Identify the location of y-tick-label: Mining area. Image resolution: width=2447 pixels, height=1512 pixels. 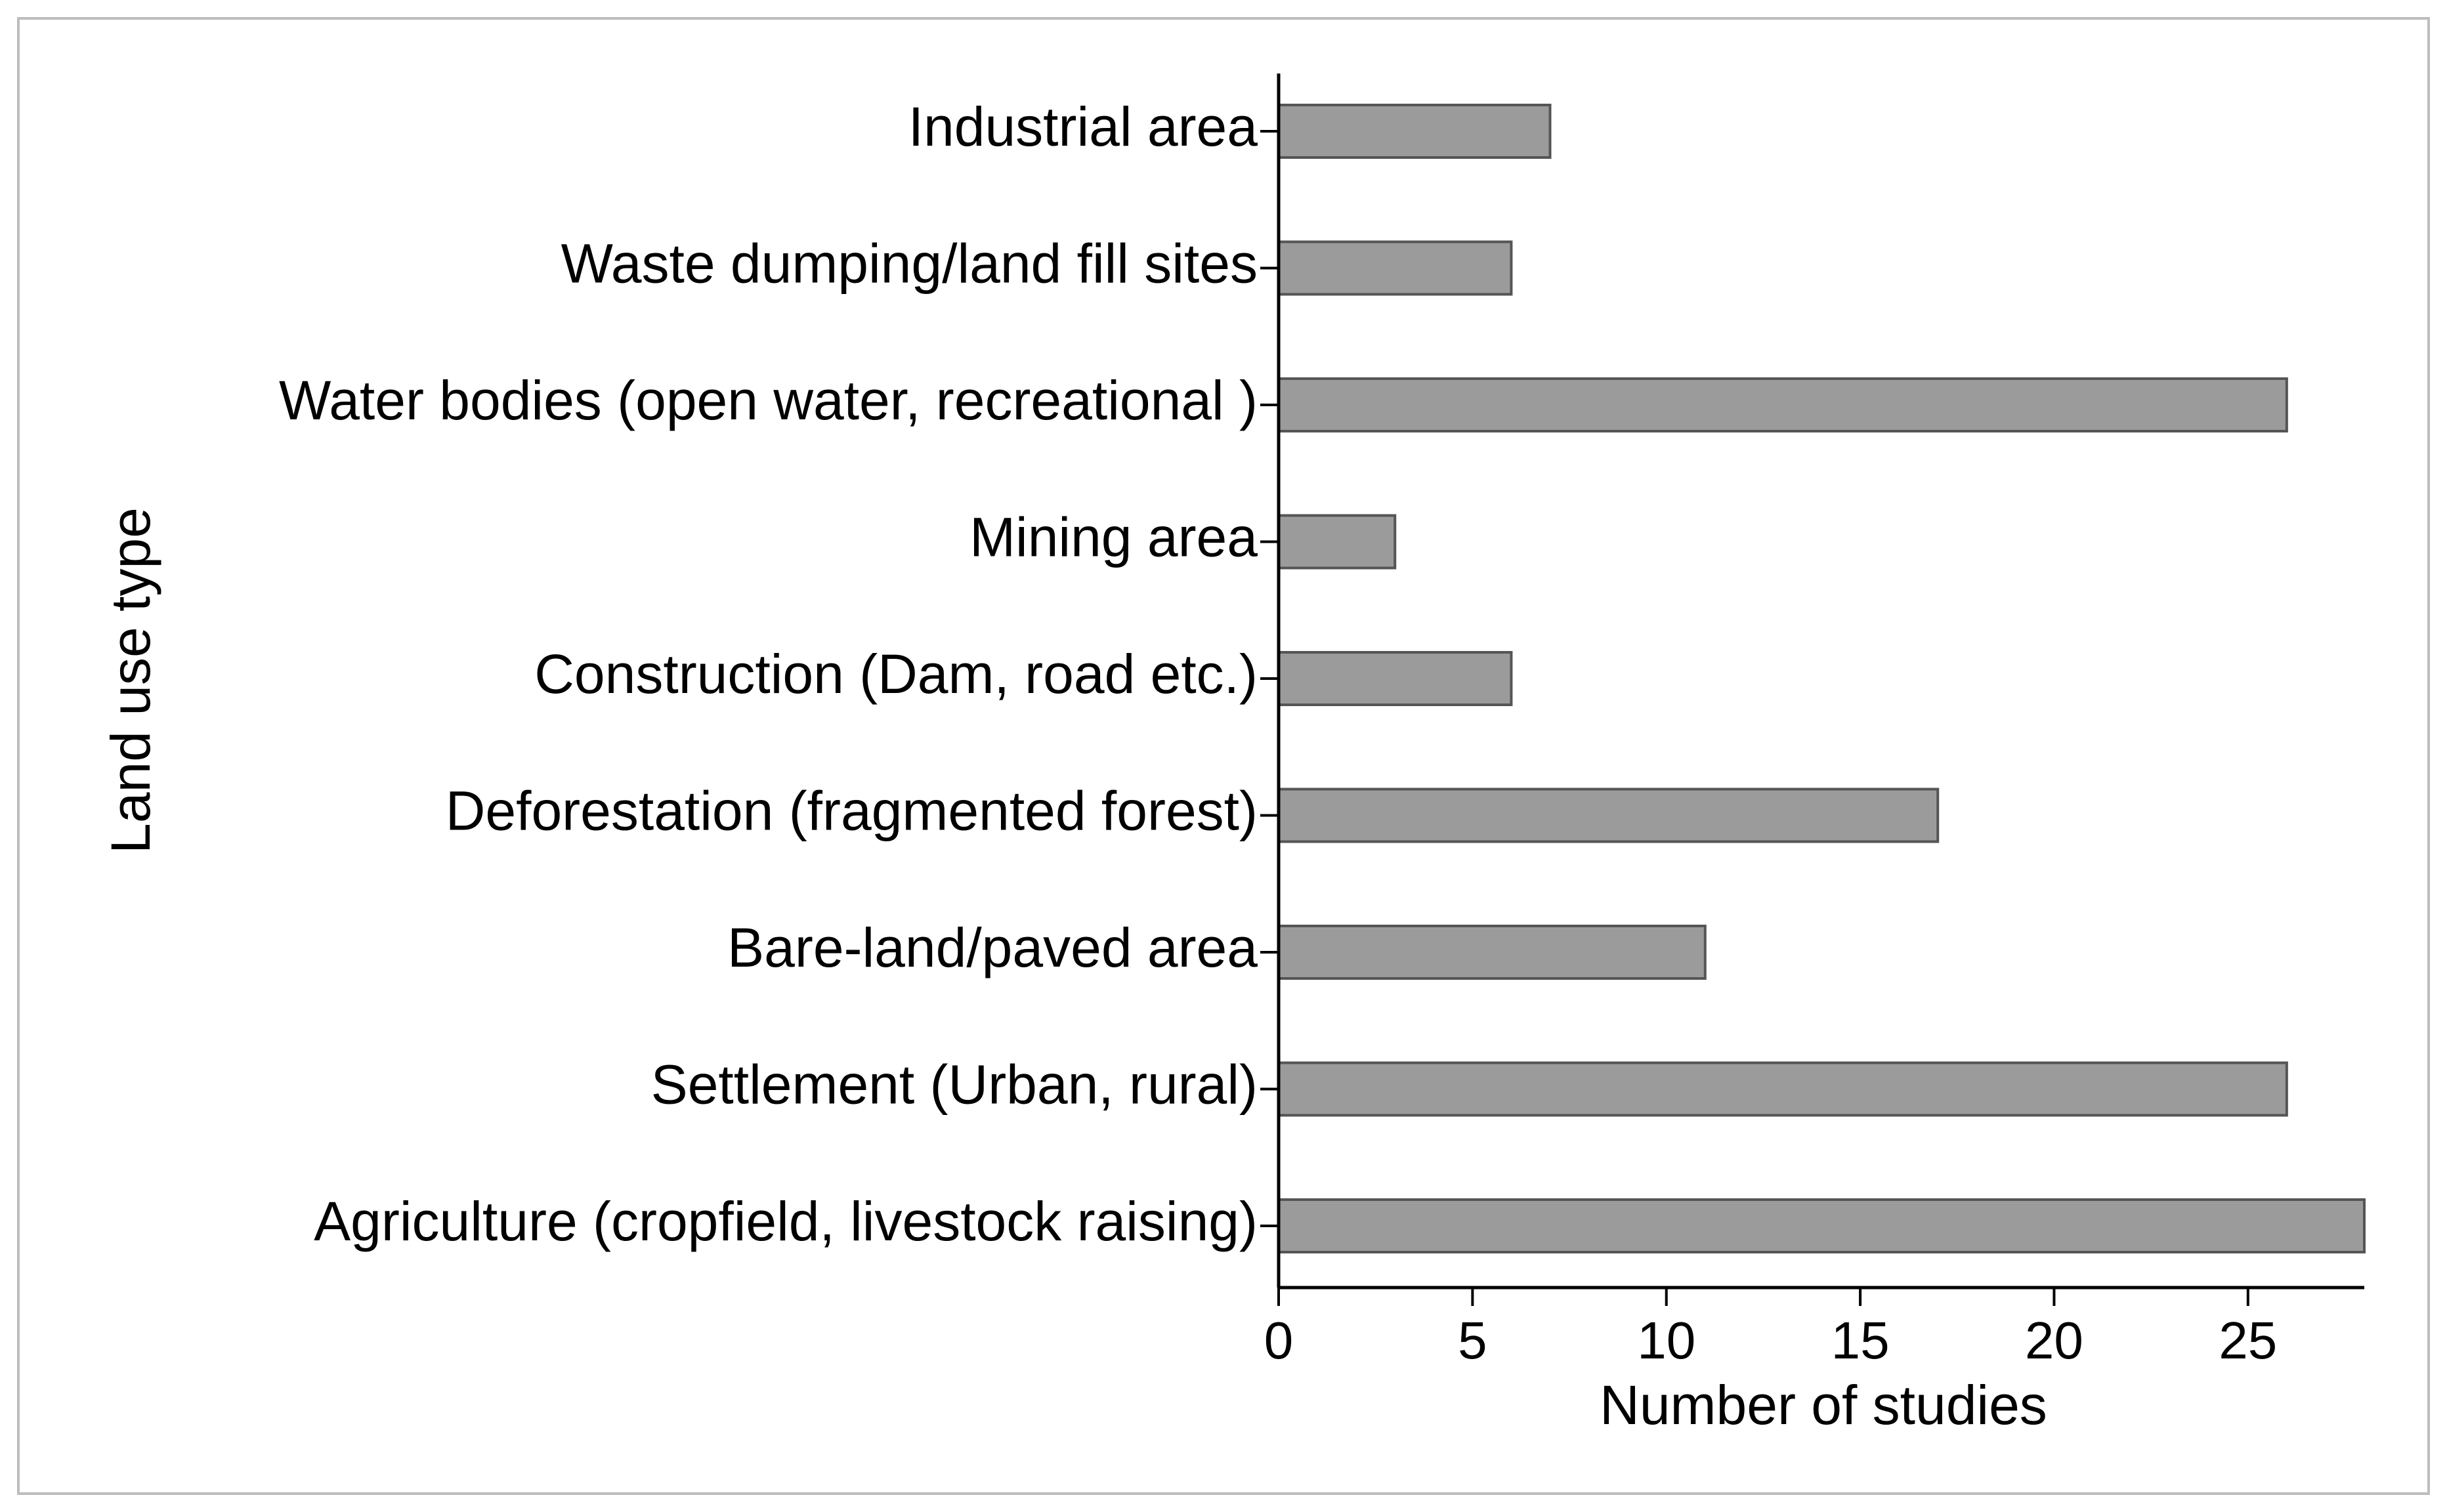
(1113, 537).